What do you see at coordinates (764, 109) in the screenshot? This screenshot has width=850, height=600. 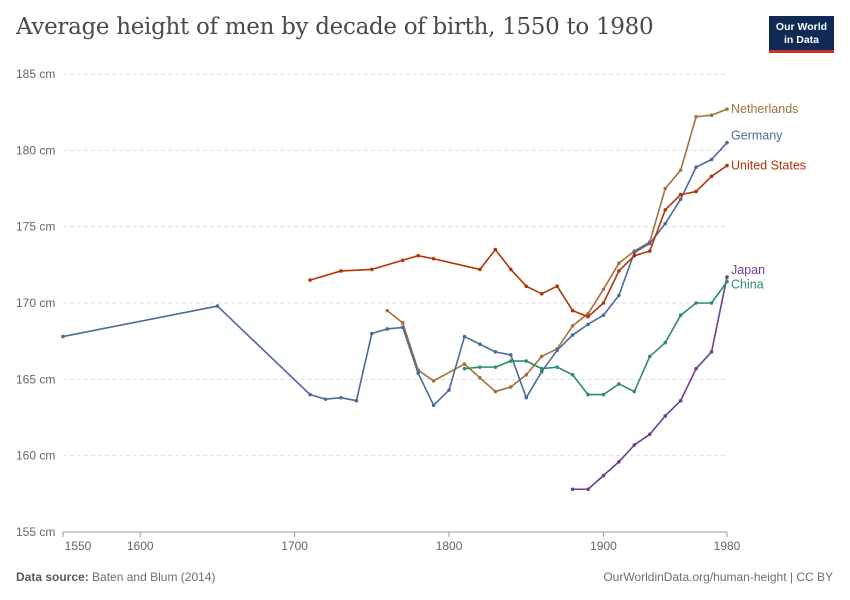 I see `series-label-netherlands: Netherlands` at bounding box center [764, 109].